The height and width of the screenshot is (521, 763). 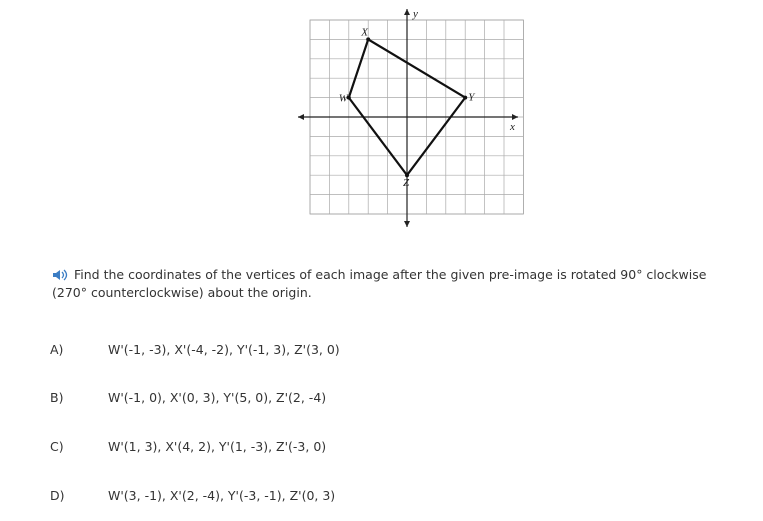 I want to click on vertex-label: X, so click(x=364, y=32).